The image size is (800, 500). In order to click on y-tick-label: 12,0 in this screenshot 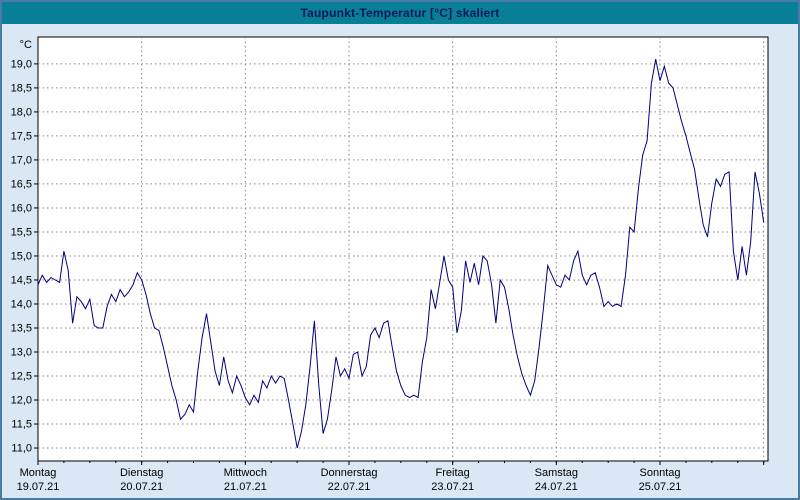, I will do `click(21, 401)`.